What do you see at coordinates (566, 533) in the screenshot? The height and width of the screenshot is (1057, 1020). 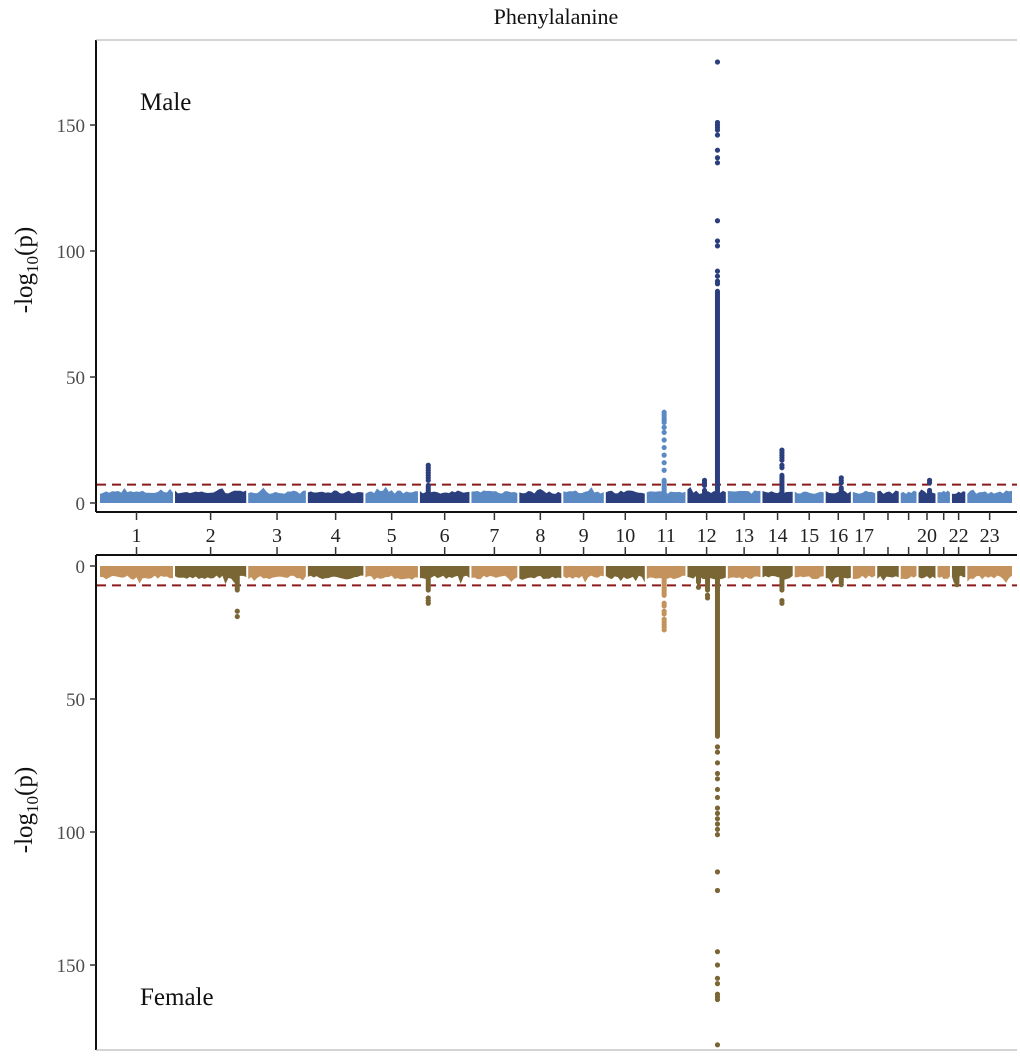 I see `chromosome-axis: 1 2 3 4 5 6 7 8 9 10 11 12 13 14 15 16 17 20 22 23` at bounding box center [566, 533].